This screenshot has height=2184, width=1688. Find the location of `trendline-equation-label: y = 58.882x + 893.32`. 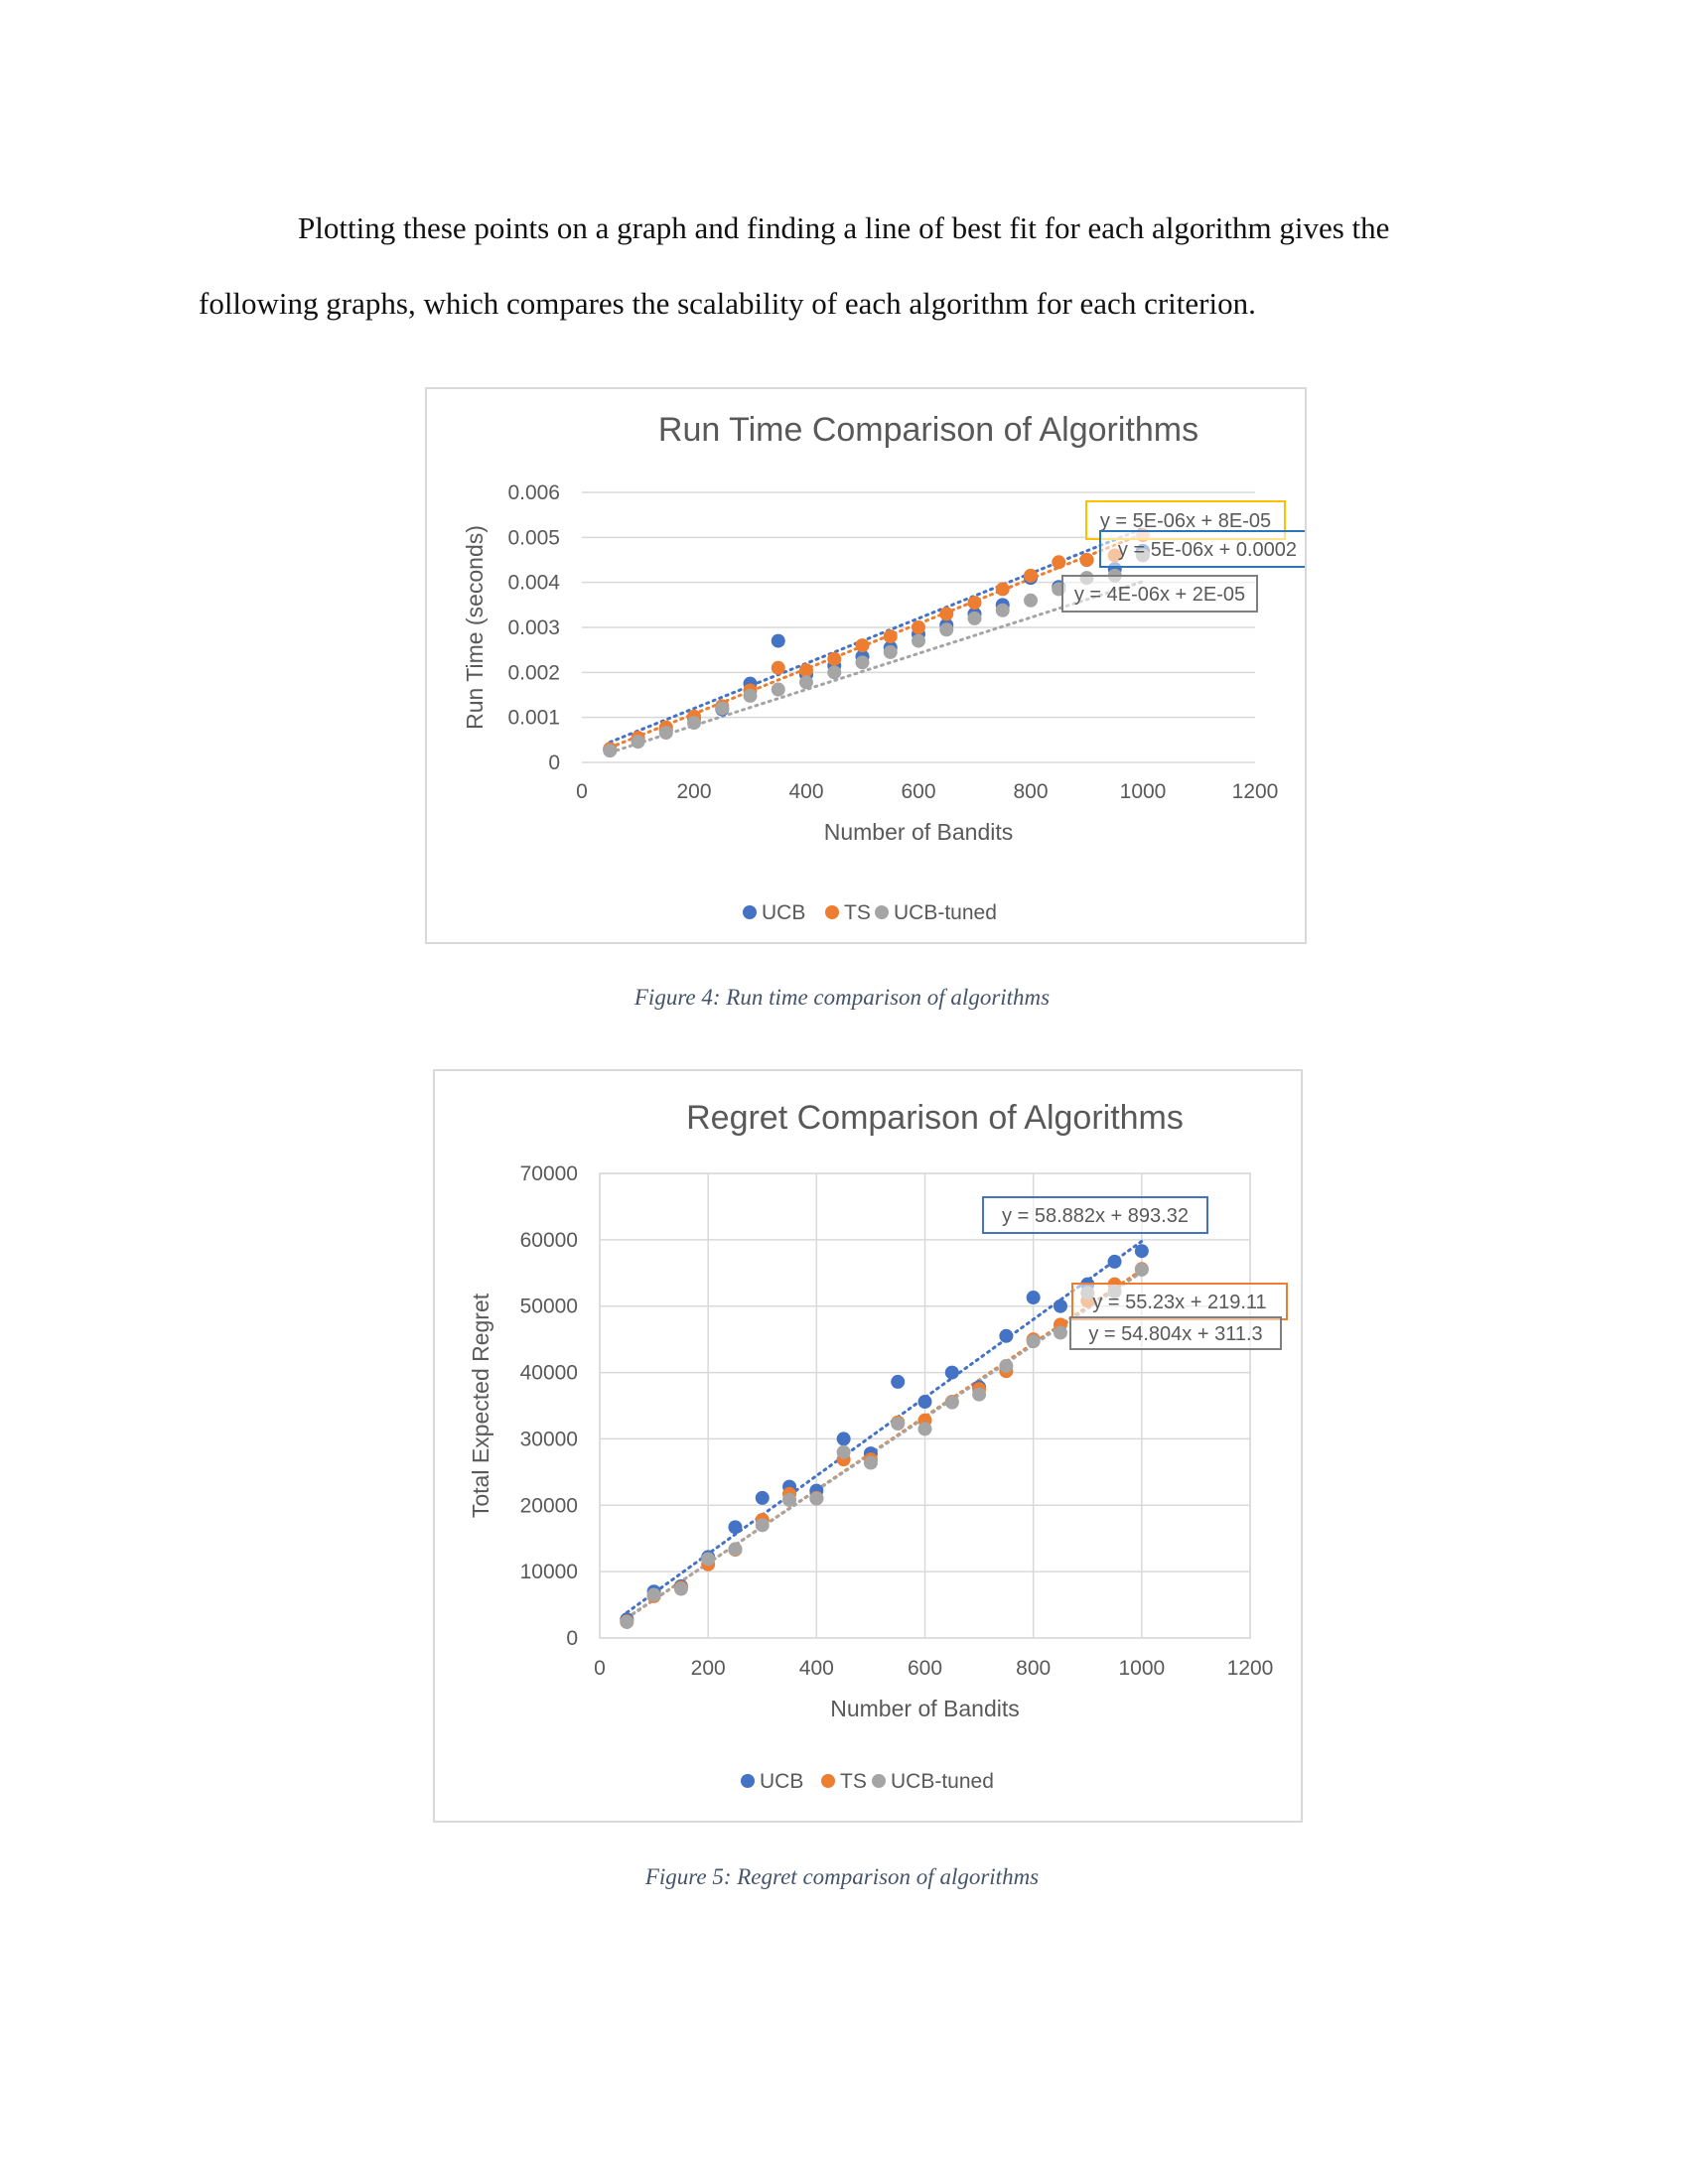

trendline-equation-label: y = 58.882x + 893.32 is located at coordinates (1095, 1216).